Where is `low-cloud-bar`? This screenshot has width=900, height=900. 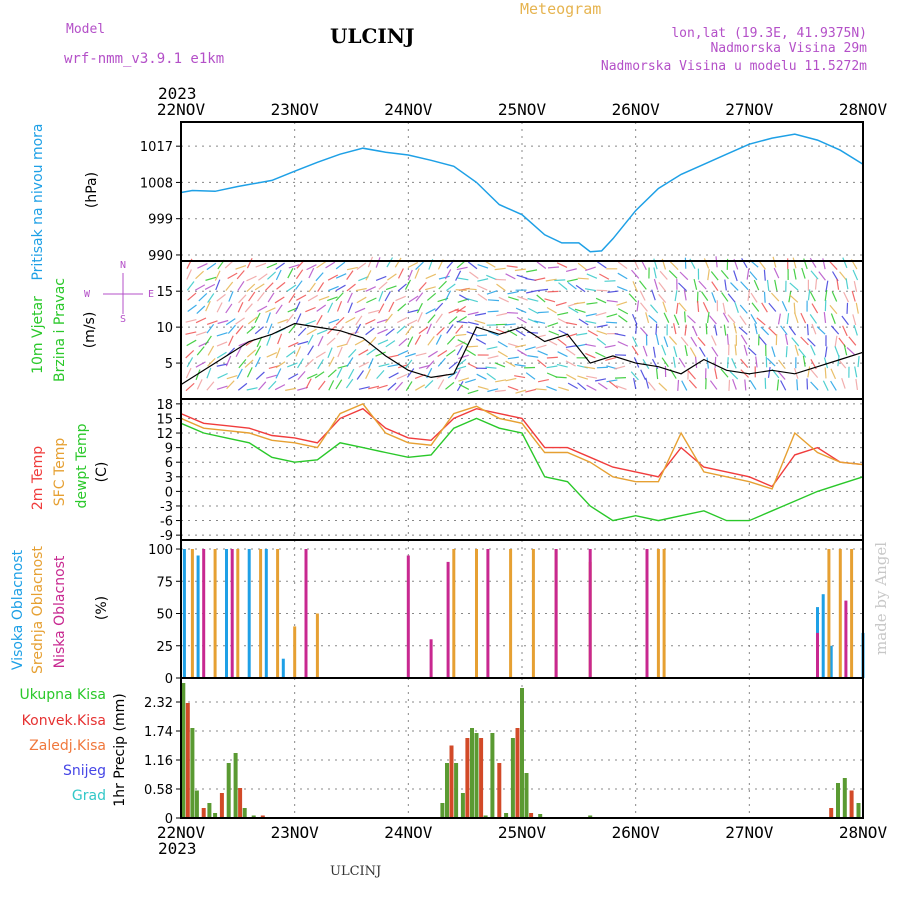
low-cloud-bar is located at coordinates (590, 613).